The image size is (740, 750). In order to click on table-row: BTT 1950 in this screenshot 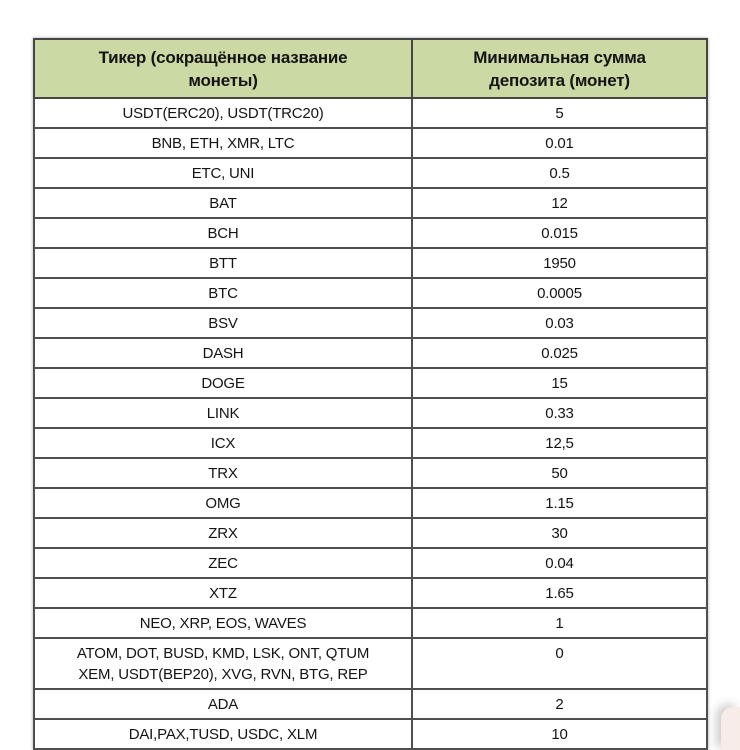, I will do `click(370, 263)`.